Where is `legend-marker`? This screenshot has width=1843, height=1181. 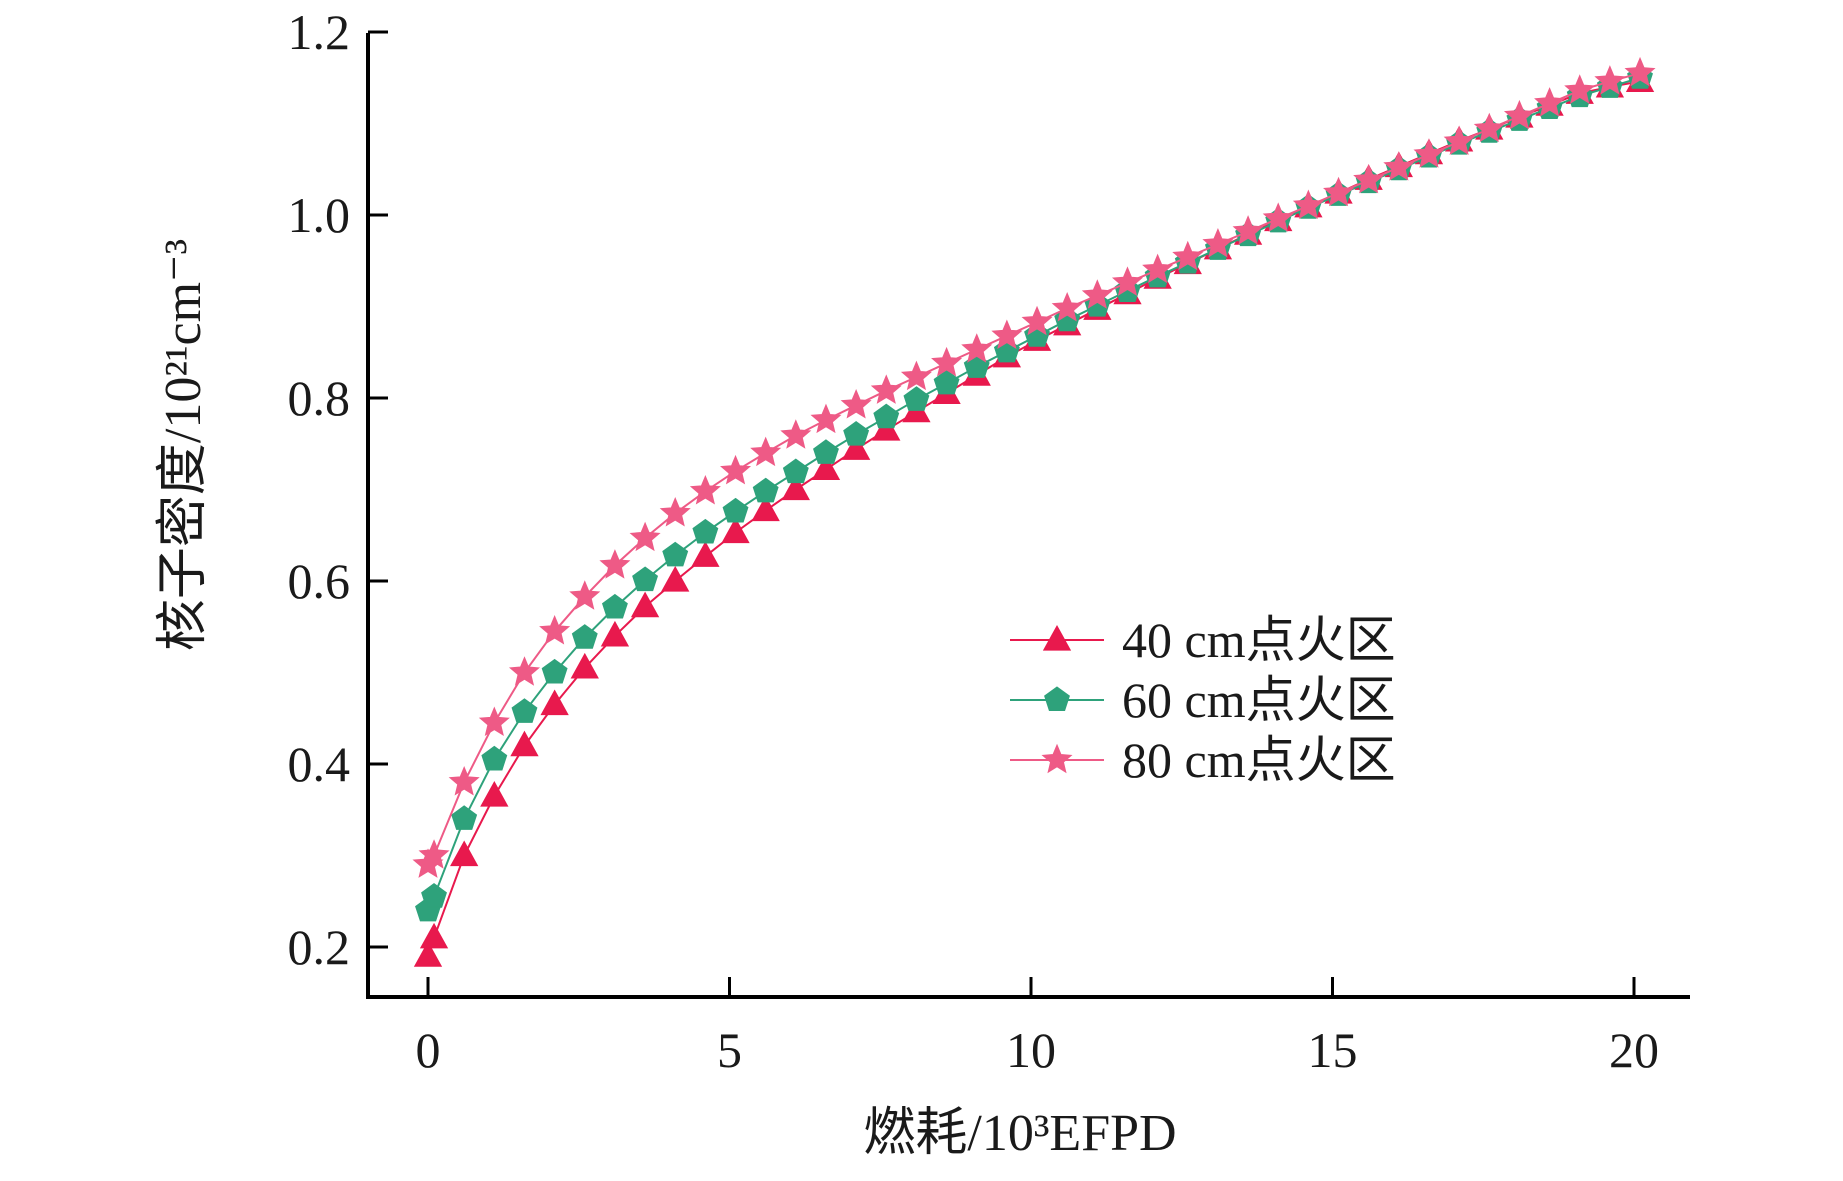
legend-marker is located at coordinates (1057, 699).